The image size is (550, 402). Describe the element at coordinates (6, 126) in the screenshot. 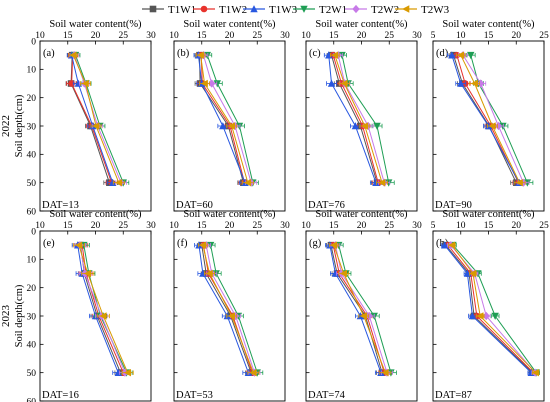

I see `year-label: 2022` at that location.